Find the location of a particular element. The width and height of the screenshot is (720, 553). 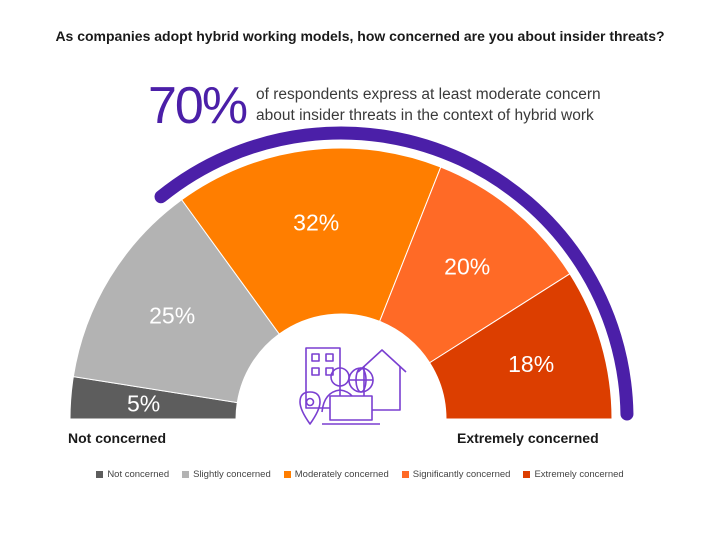

slice-label-not-concerned: 5% is located at coordinates (143, 403).